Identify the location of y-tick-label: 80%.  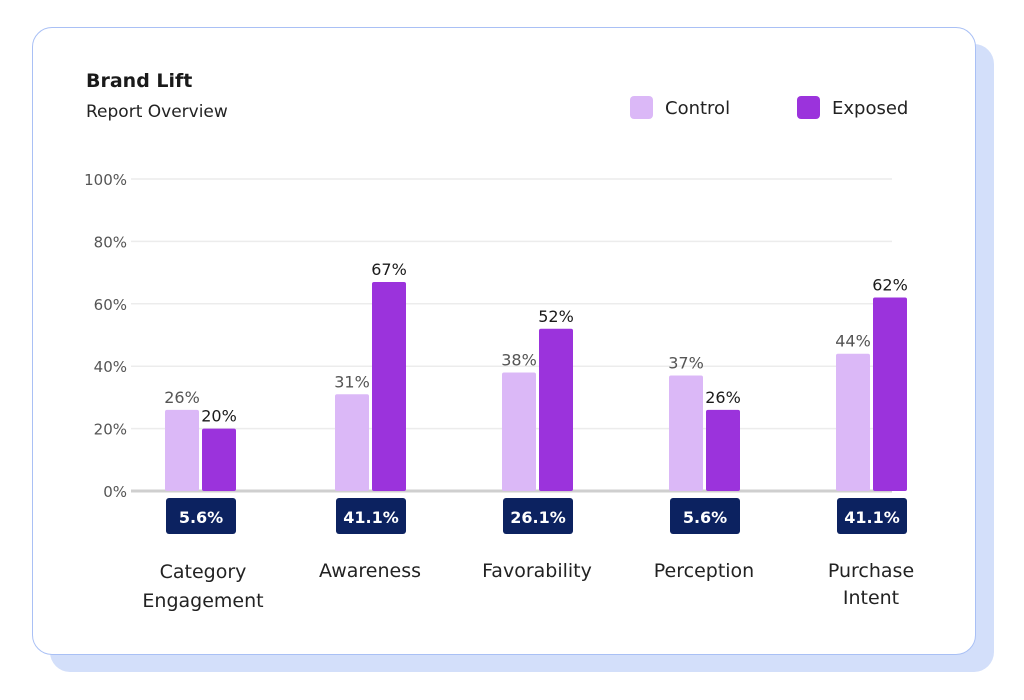
(110, 242).